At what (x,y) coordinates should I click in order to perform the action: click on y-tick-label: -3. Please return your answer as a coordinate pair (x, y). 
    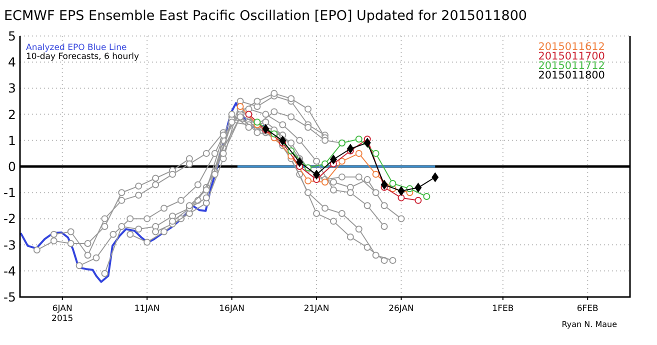
    Looking at the image, I should click on (10, 244).